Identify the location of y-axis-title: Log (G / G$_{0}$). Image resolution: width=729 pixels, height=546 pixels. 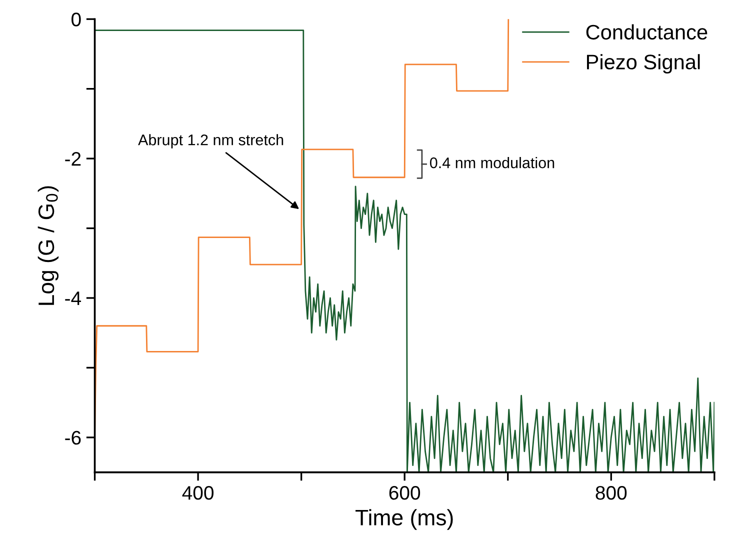
(48, 245).